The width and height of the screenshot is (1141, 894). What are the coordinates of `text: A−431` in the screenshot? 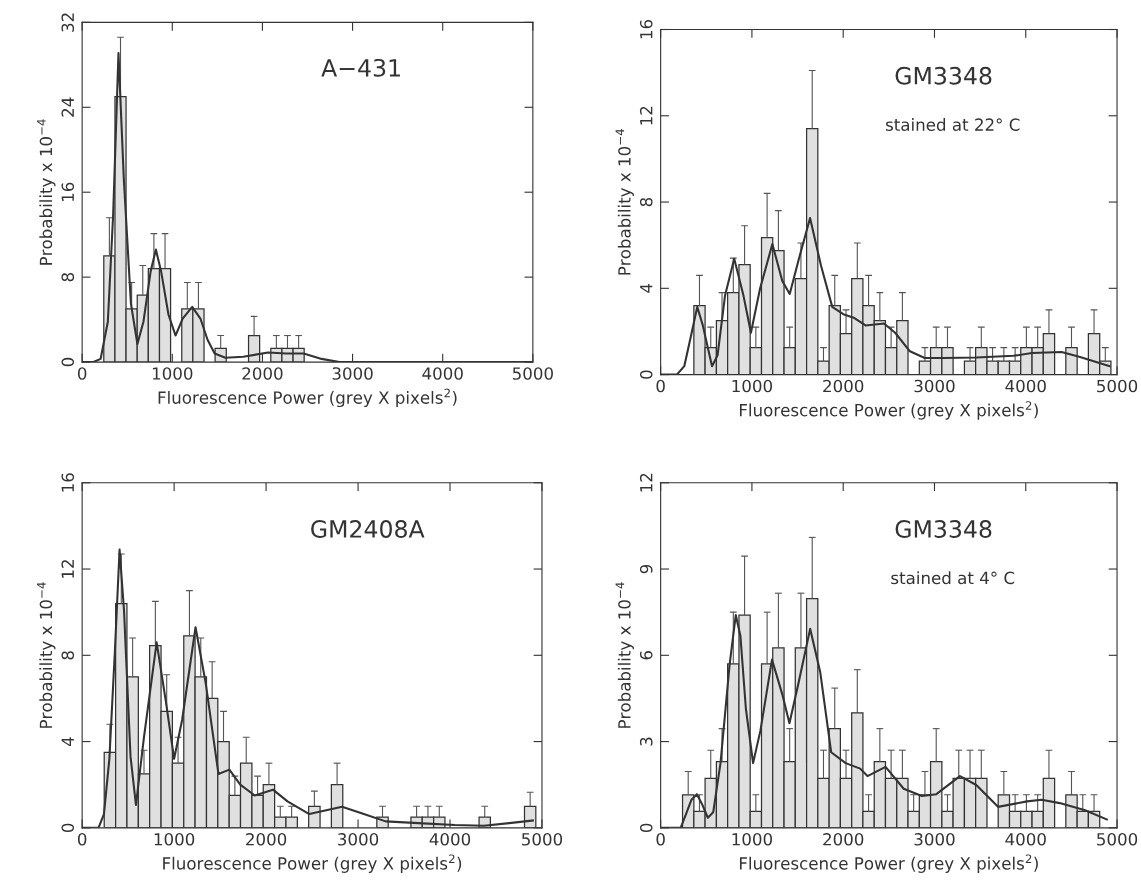 It's located at (360, 67).